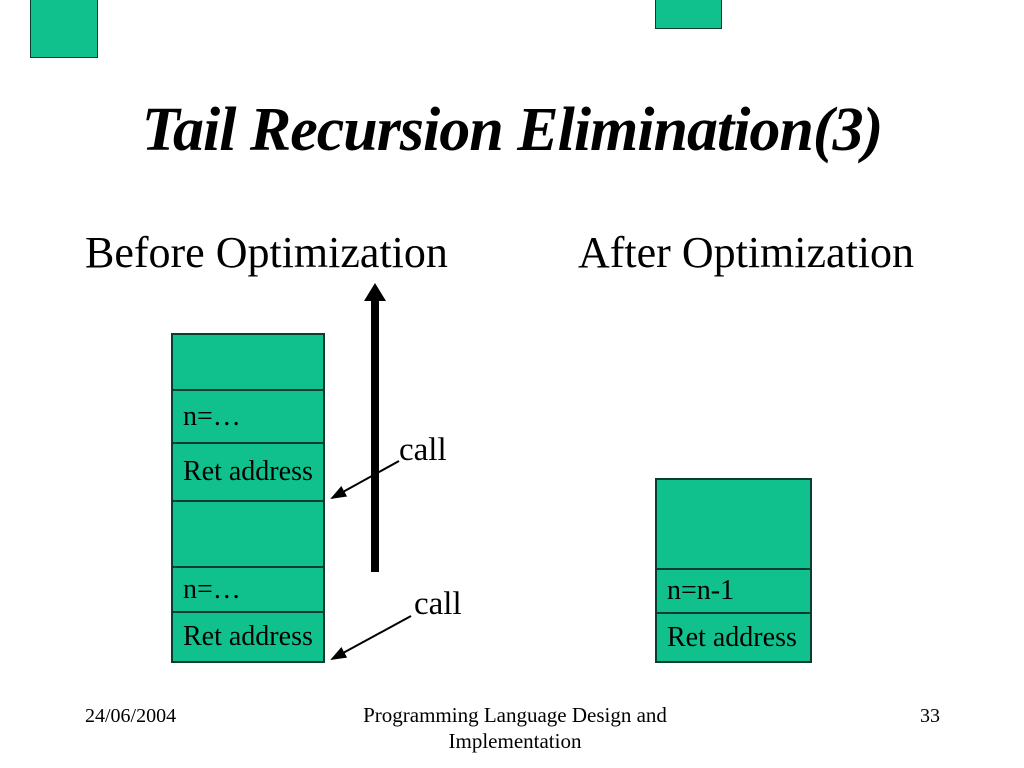  What do you see at coordinates (375, 292) in the screenshot?
I see `stack-growth-arrowhead-icon` at bounding box center [375, 292].